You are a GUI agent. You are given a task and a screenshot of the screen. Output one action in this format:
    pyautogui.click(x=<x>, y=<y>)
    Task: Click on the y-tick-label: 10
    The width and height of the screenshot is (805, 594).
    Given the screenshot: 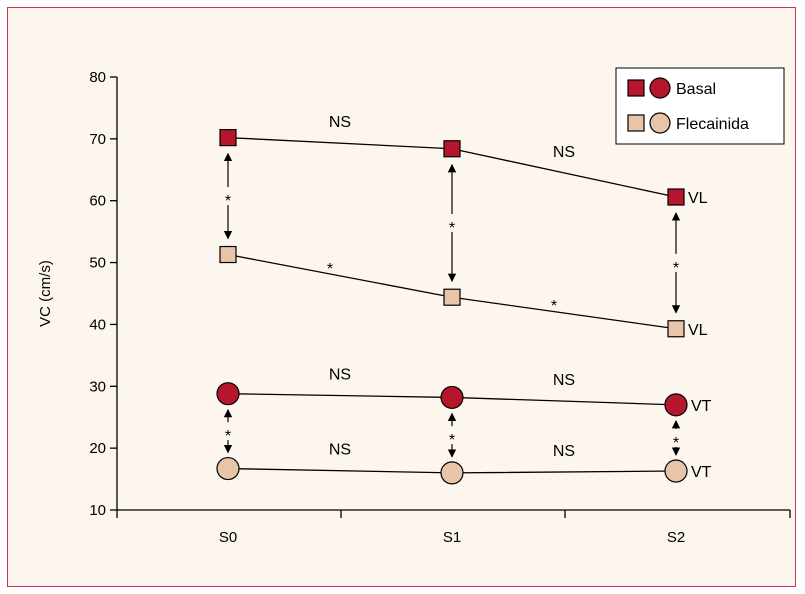 What is the action you would take?
    pyautogui.click(x=97, y=510)
    